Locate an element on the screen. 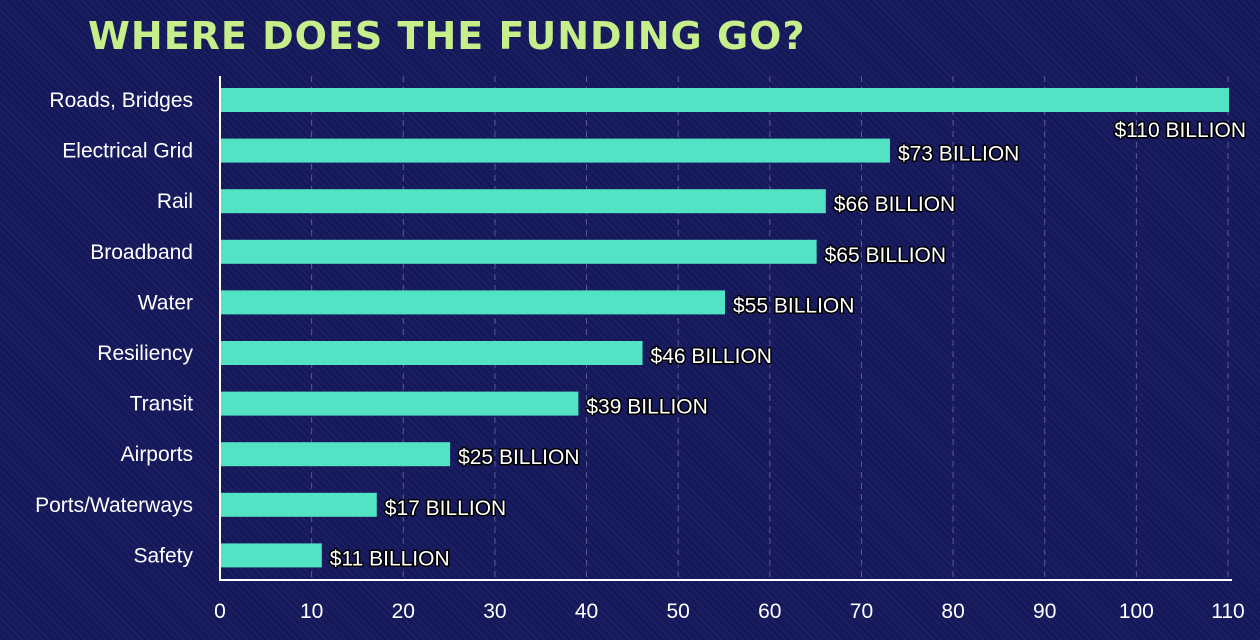 This screenshot has height=640, width=1260. x-tick-label: 30 is located at coordinates (494, 611).